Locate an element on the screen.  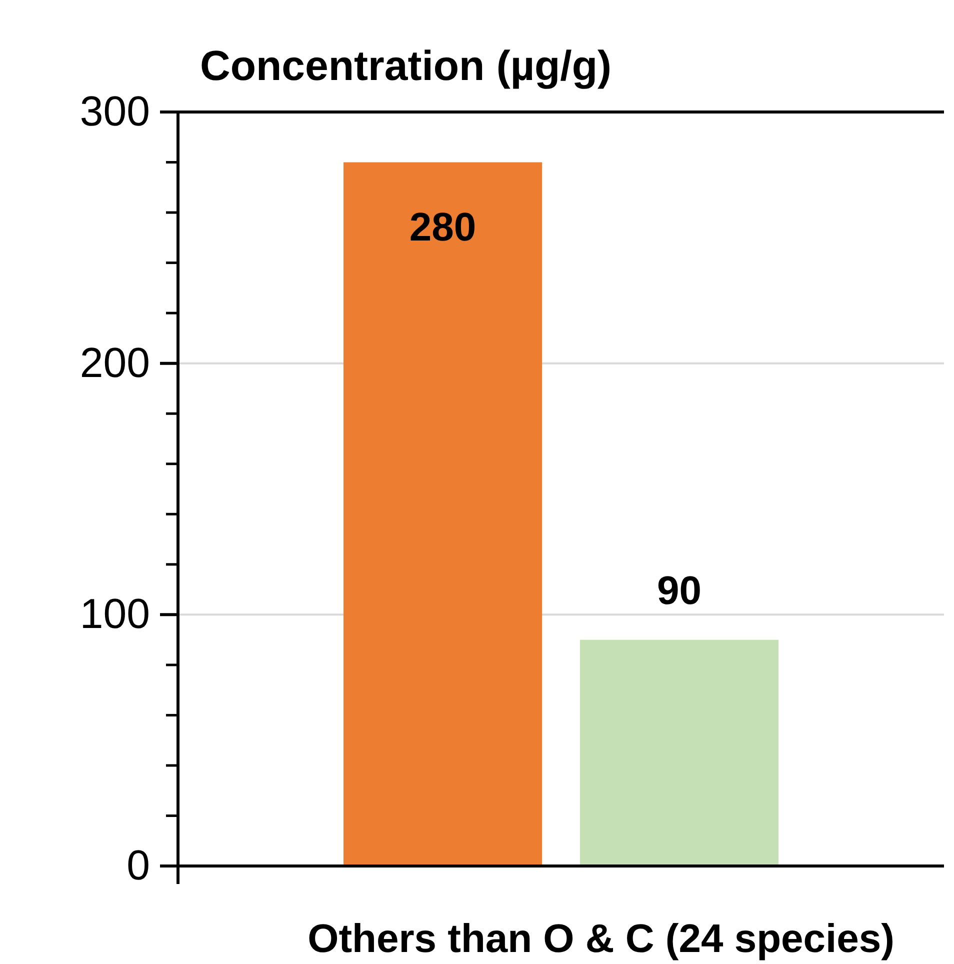
y-tick-label: 200 is located at coordinates (115, 362).